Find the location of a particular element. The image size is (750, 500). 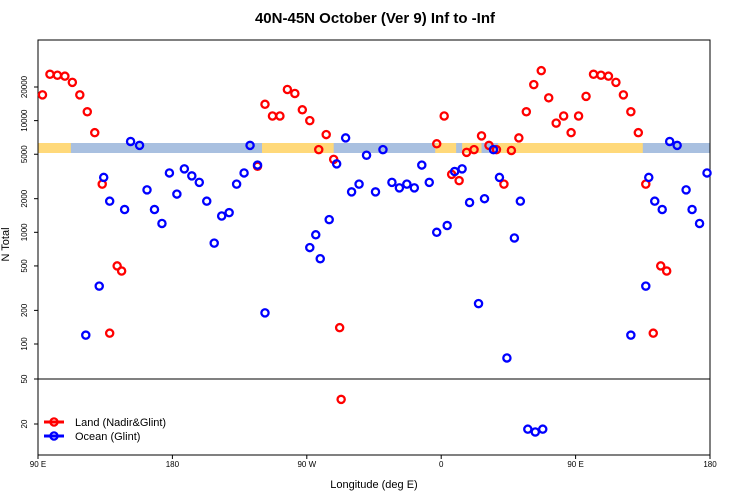

legend-land-label: Land (Nadir&Glint) is located at coordinates (120, 423).